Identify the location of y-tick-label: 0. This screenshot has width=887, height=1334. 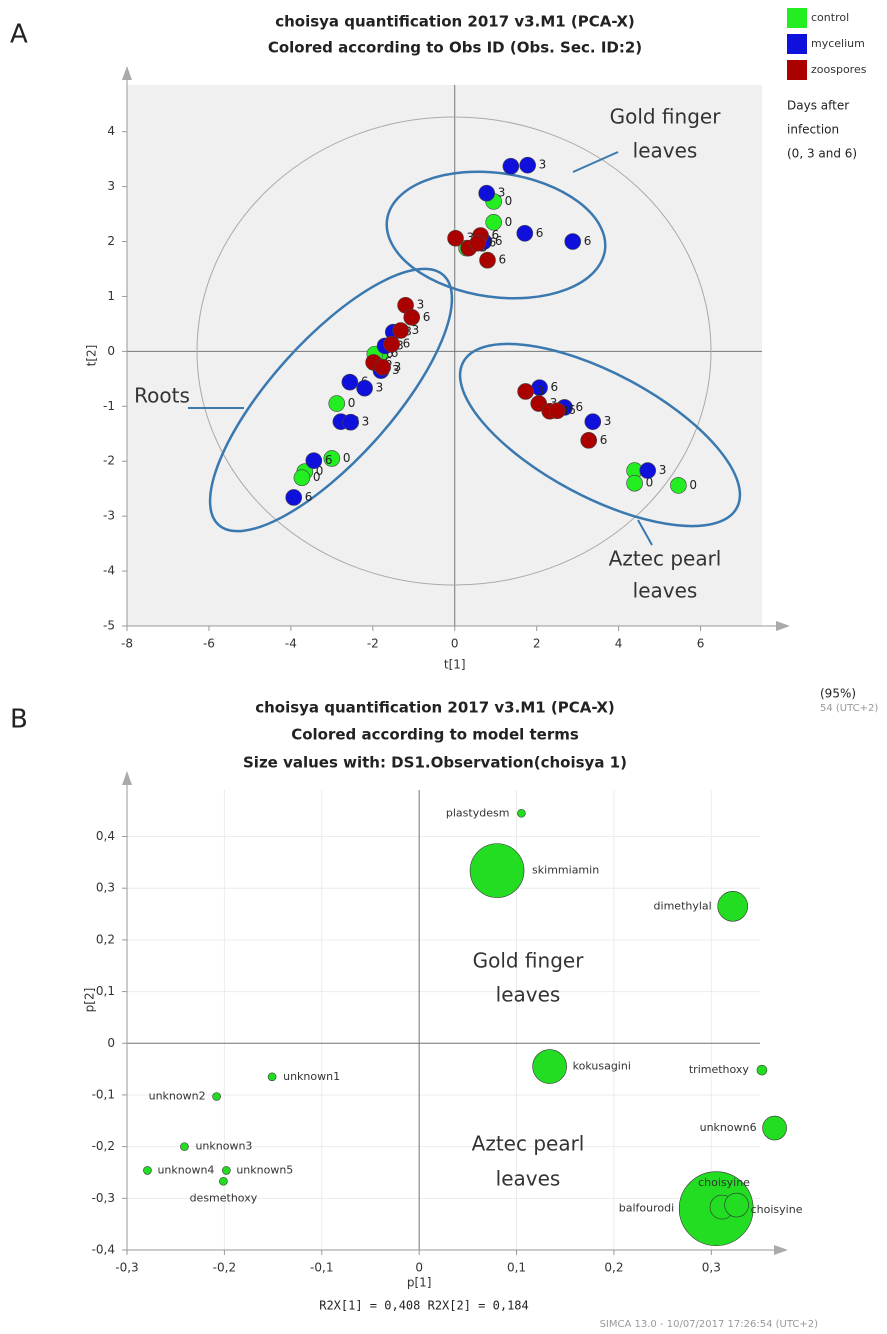
(111, 351).